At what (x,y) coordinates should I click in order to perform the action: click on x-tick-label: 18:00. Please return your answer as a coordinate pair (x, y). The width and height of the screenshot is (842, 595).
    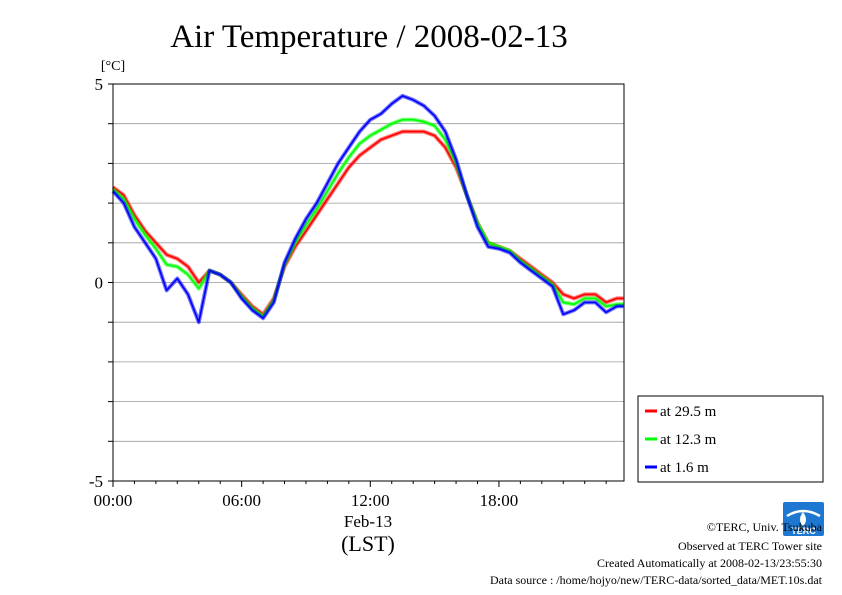
    Looking at the image, I should click on (499, 500).